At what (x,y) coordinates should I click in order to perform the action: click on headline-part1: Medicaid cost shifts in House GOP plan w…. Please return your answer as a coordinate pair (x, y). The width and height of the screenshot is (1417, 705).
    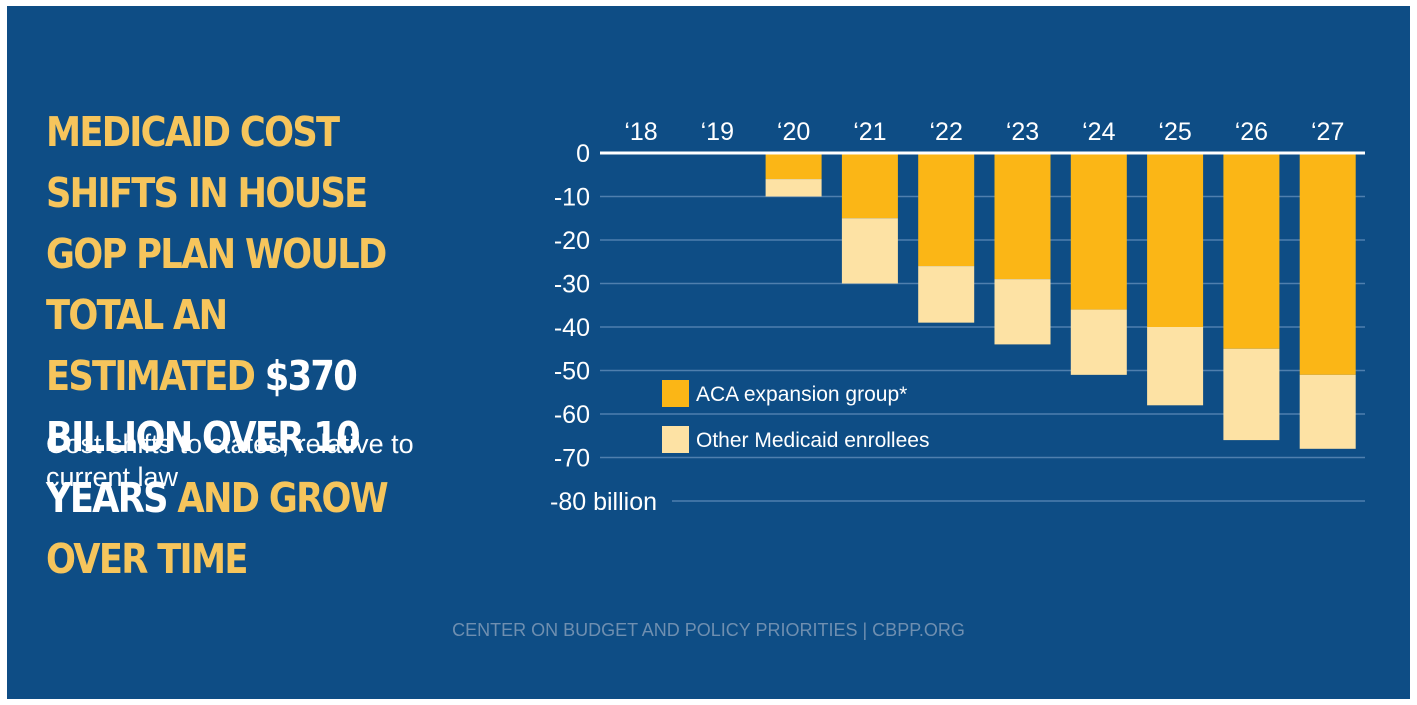
    Looking at the image, I should click on (216, 254).